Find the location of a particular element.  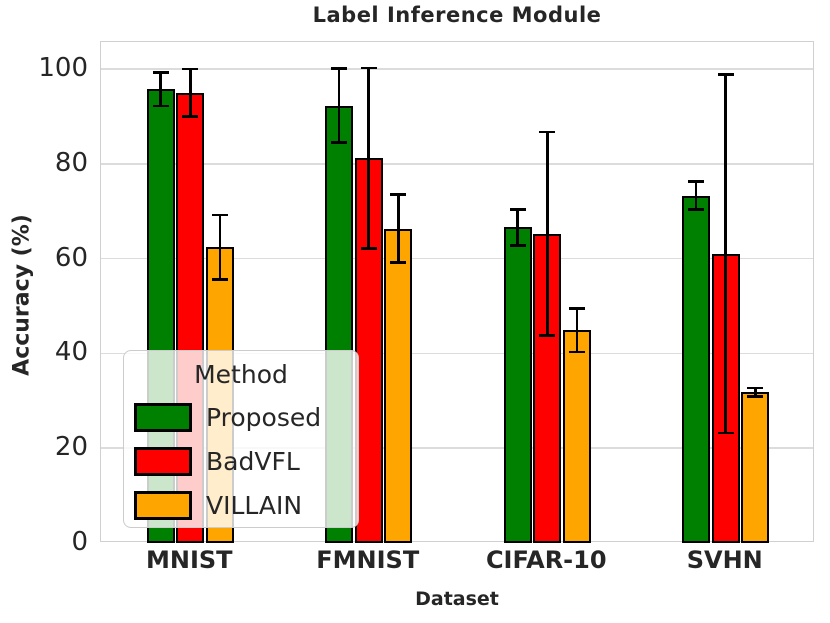

legend-label: VILLAIN is located at coordinates (254, 505).